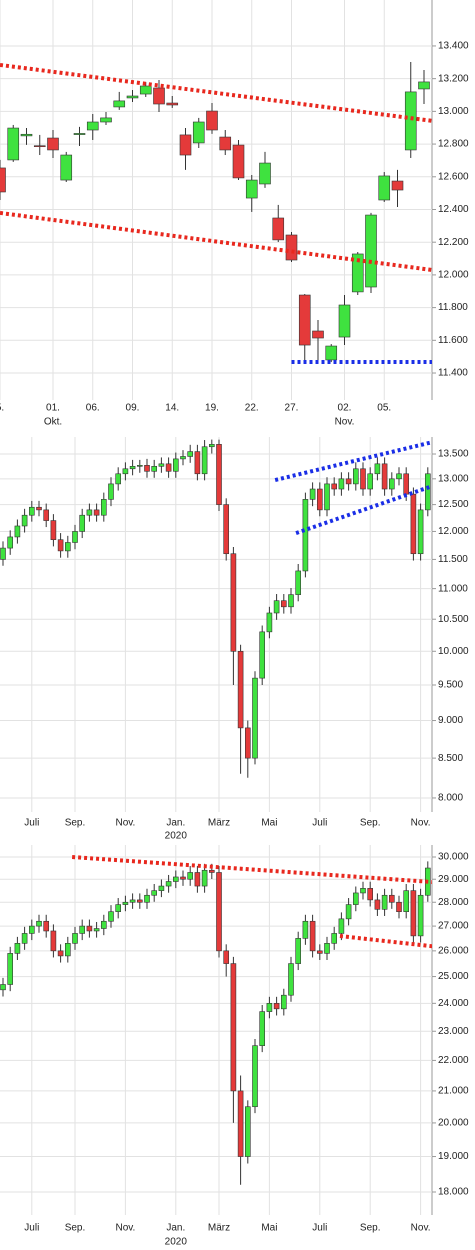 The image size is (475, 1250). Describe the element at coordinates (453, 307) in the screenshot. I see `y-tick-label: 11.800` at that location.